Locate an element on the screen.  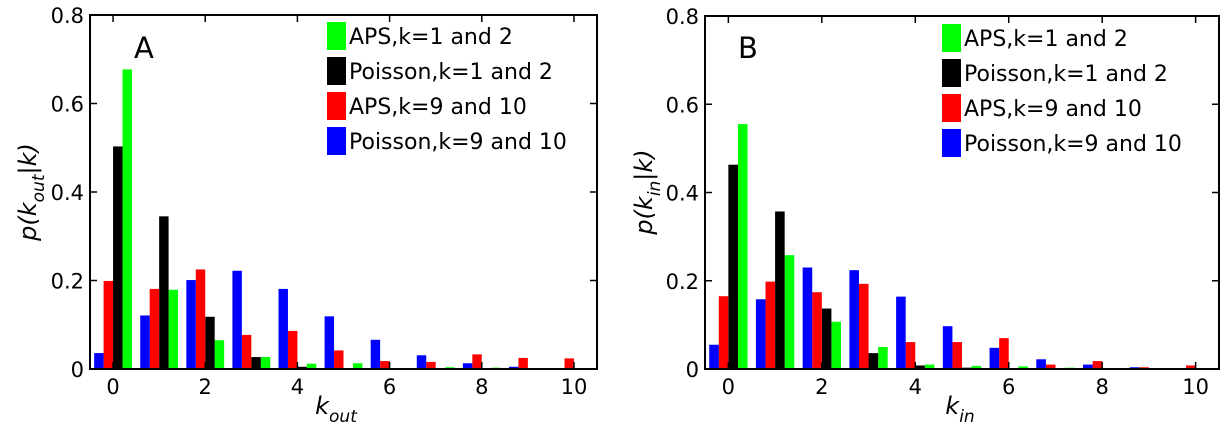
bar-4-x3 is located at coordinates (854, 319).